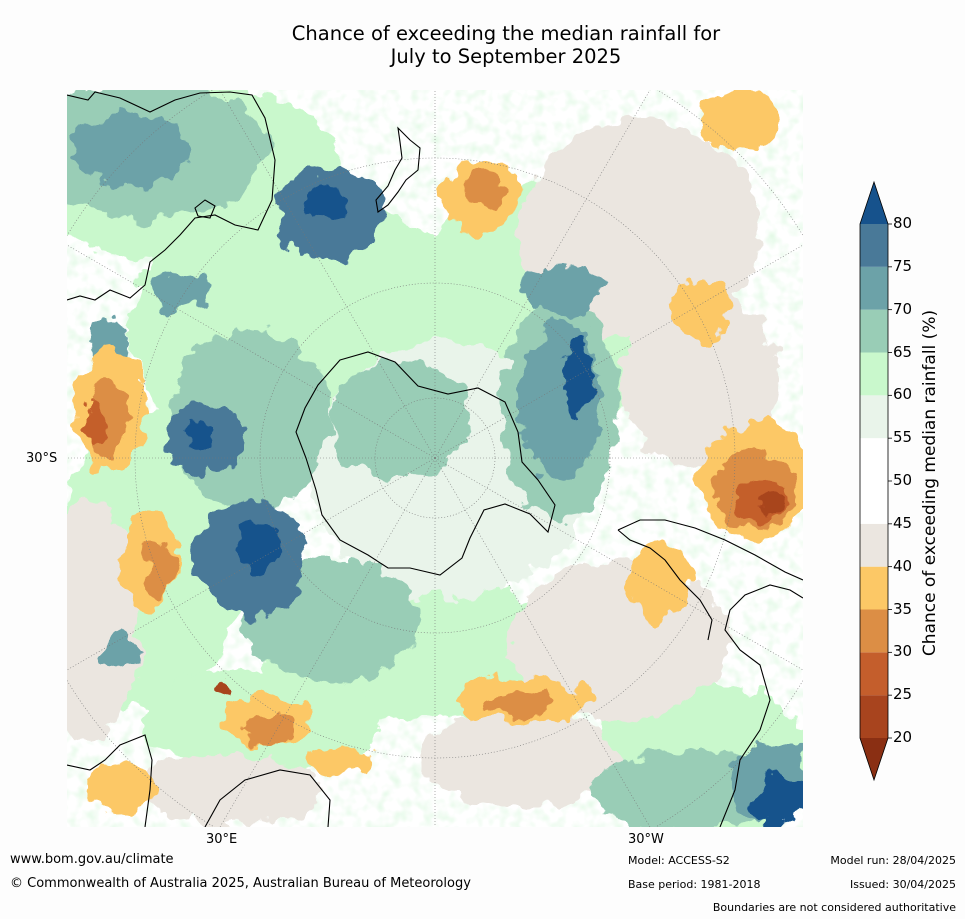 This screenshot has height=919, width=965. What do you see at coordinates (222, 839) in the screenshot?
I see `longitude-label-30e: 30°E` at bounding box center [222, 839].